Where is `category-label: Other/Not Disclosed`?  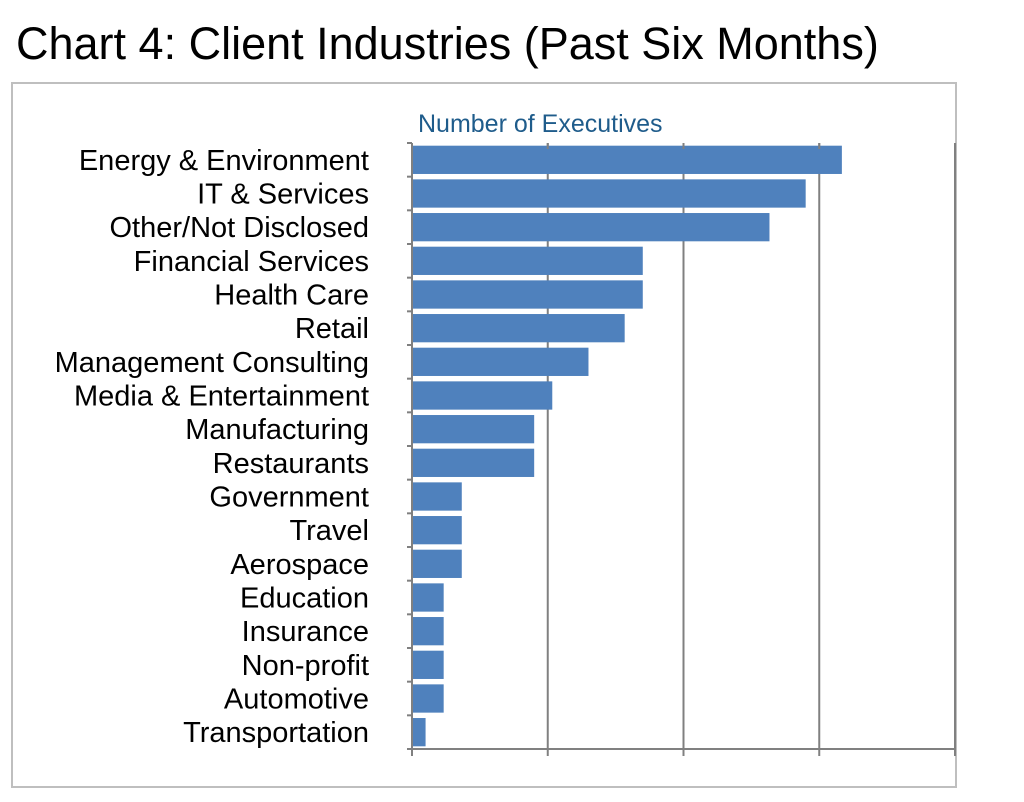
category-label: Other/Not Disclosed is located at coordinates (240, 228).